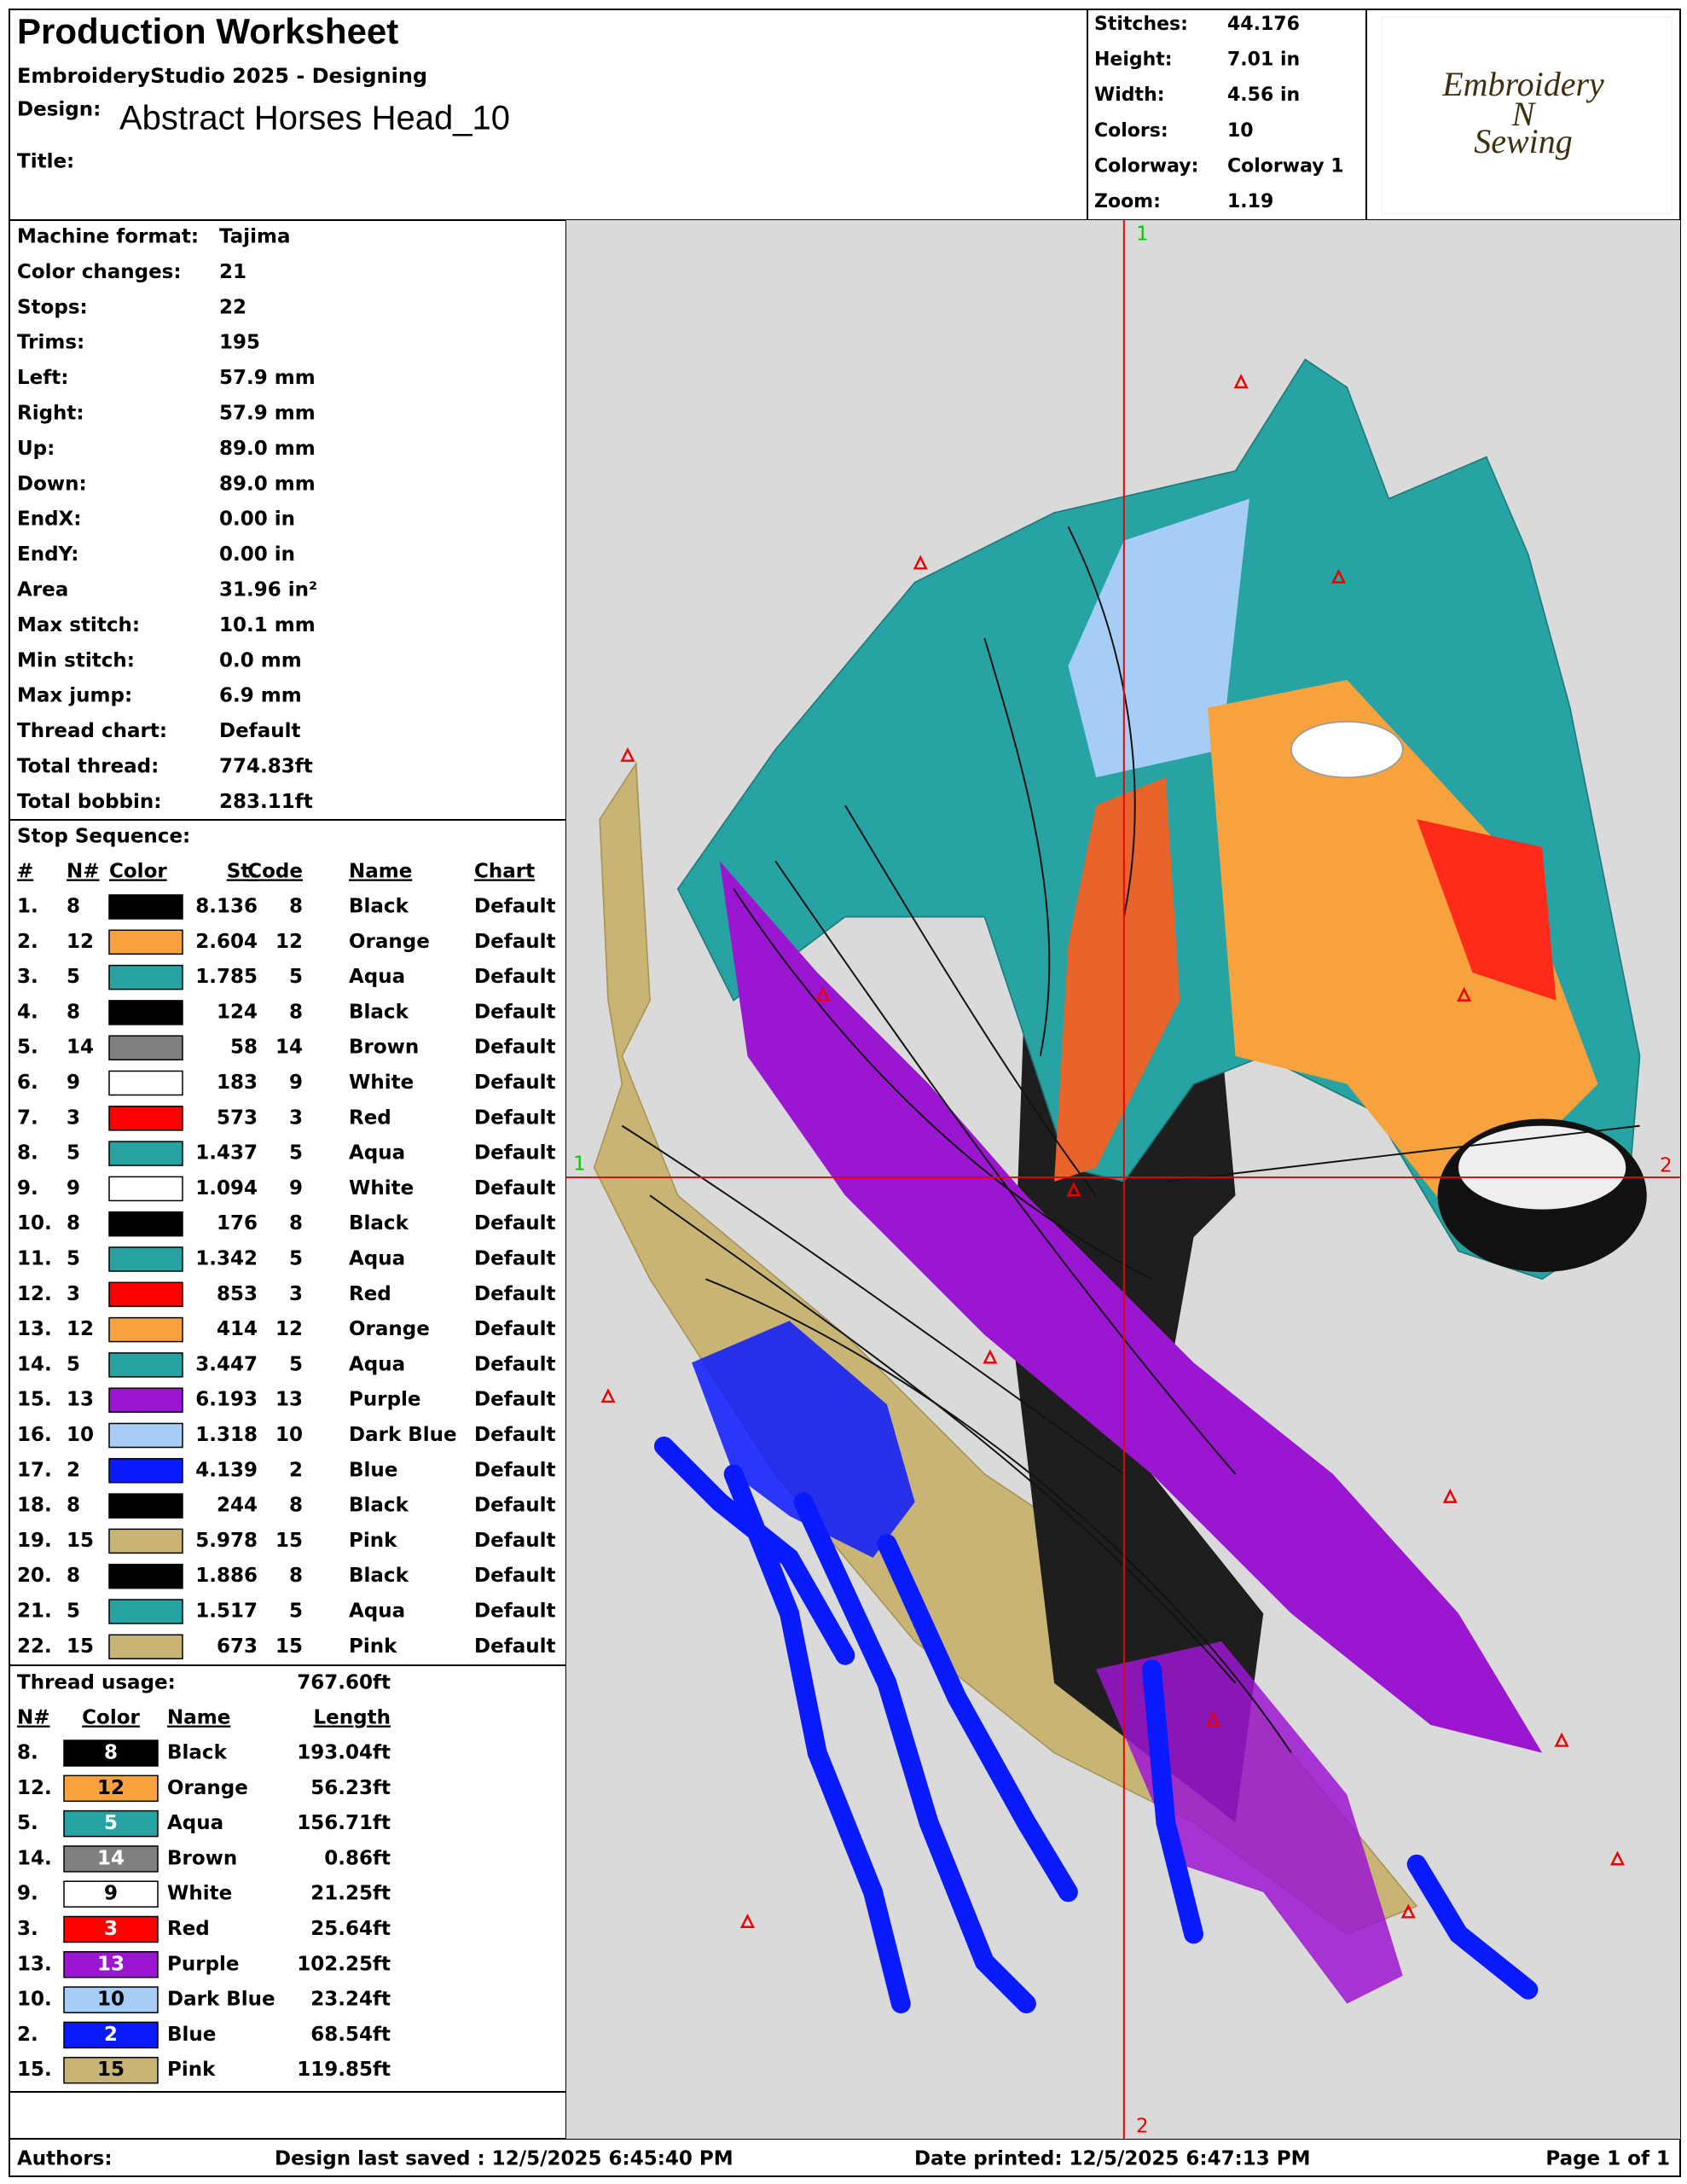 The height and width of the screenshot is (2184, 1687). Describe the element at coordinates (28, 942) in the screenshot. I see `stop-number: 2.` at that location.